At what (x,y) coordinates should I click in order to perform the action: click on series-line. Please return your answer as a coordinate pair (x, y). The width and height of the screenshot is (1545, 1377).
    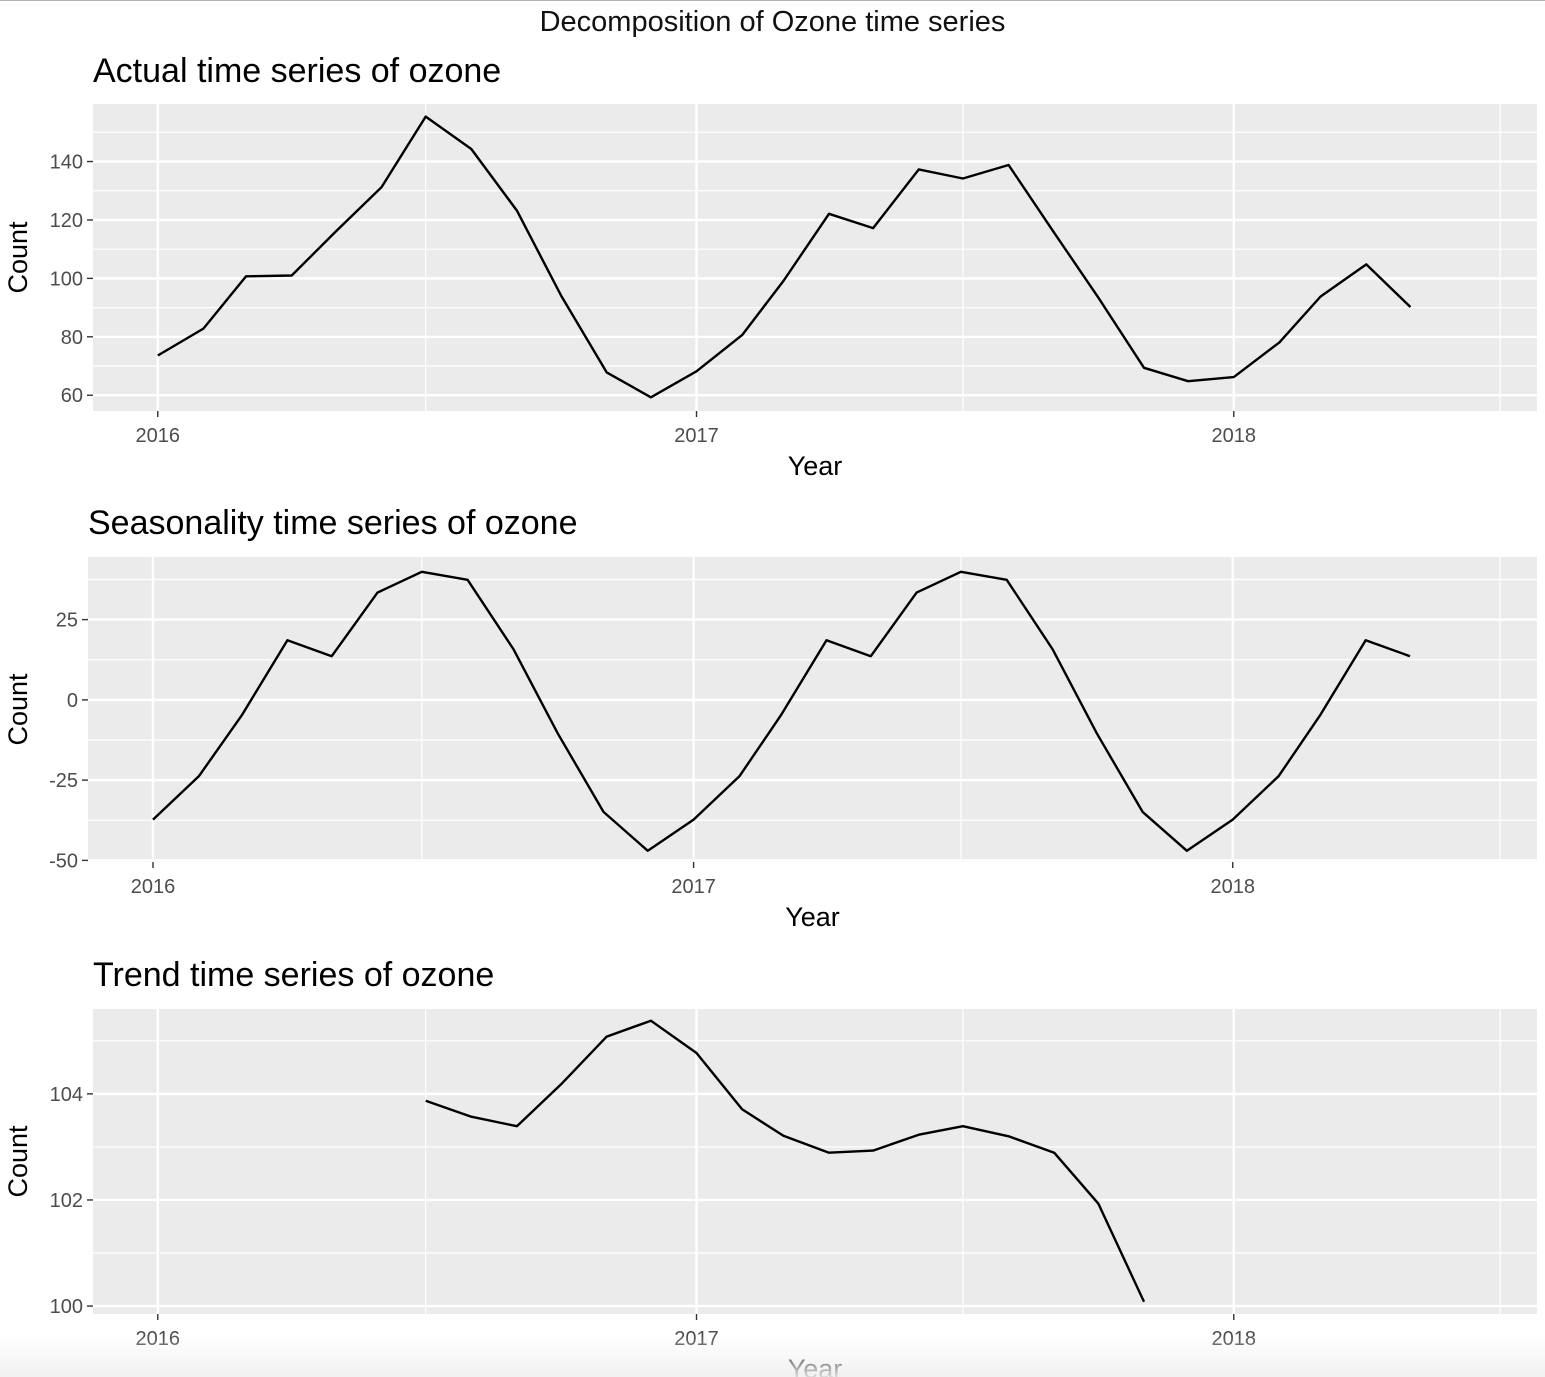
    Looking at the image, I should click on (785, 1161).